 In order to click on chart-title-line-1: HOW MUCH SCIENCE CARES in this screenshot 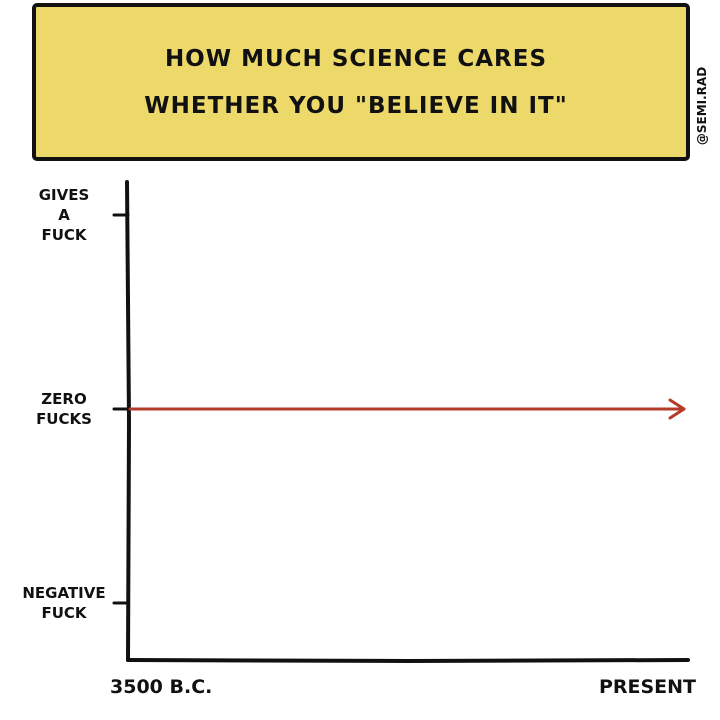, I will do `click(356, 59)`.